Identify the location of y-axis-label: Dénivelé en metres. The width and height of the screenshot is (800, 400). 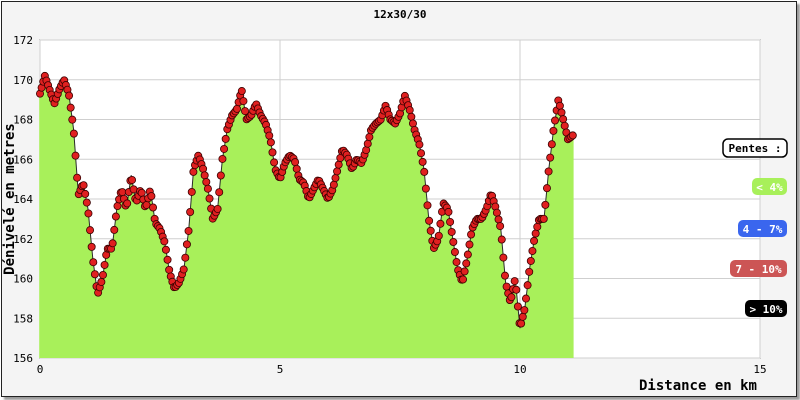
(10, 199).